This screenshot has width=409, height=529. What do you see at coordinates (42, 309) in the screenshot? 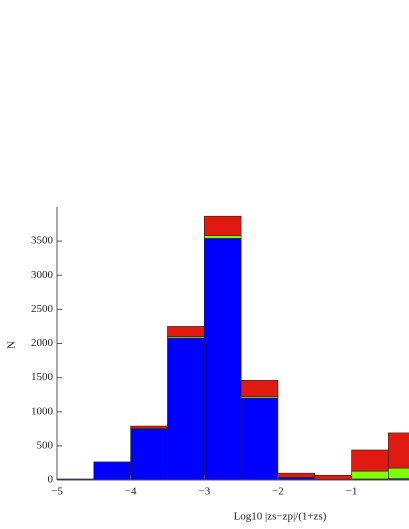
I see `y-tick-label: 2500` at bounding box center [42, 309].